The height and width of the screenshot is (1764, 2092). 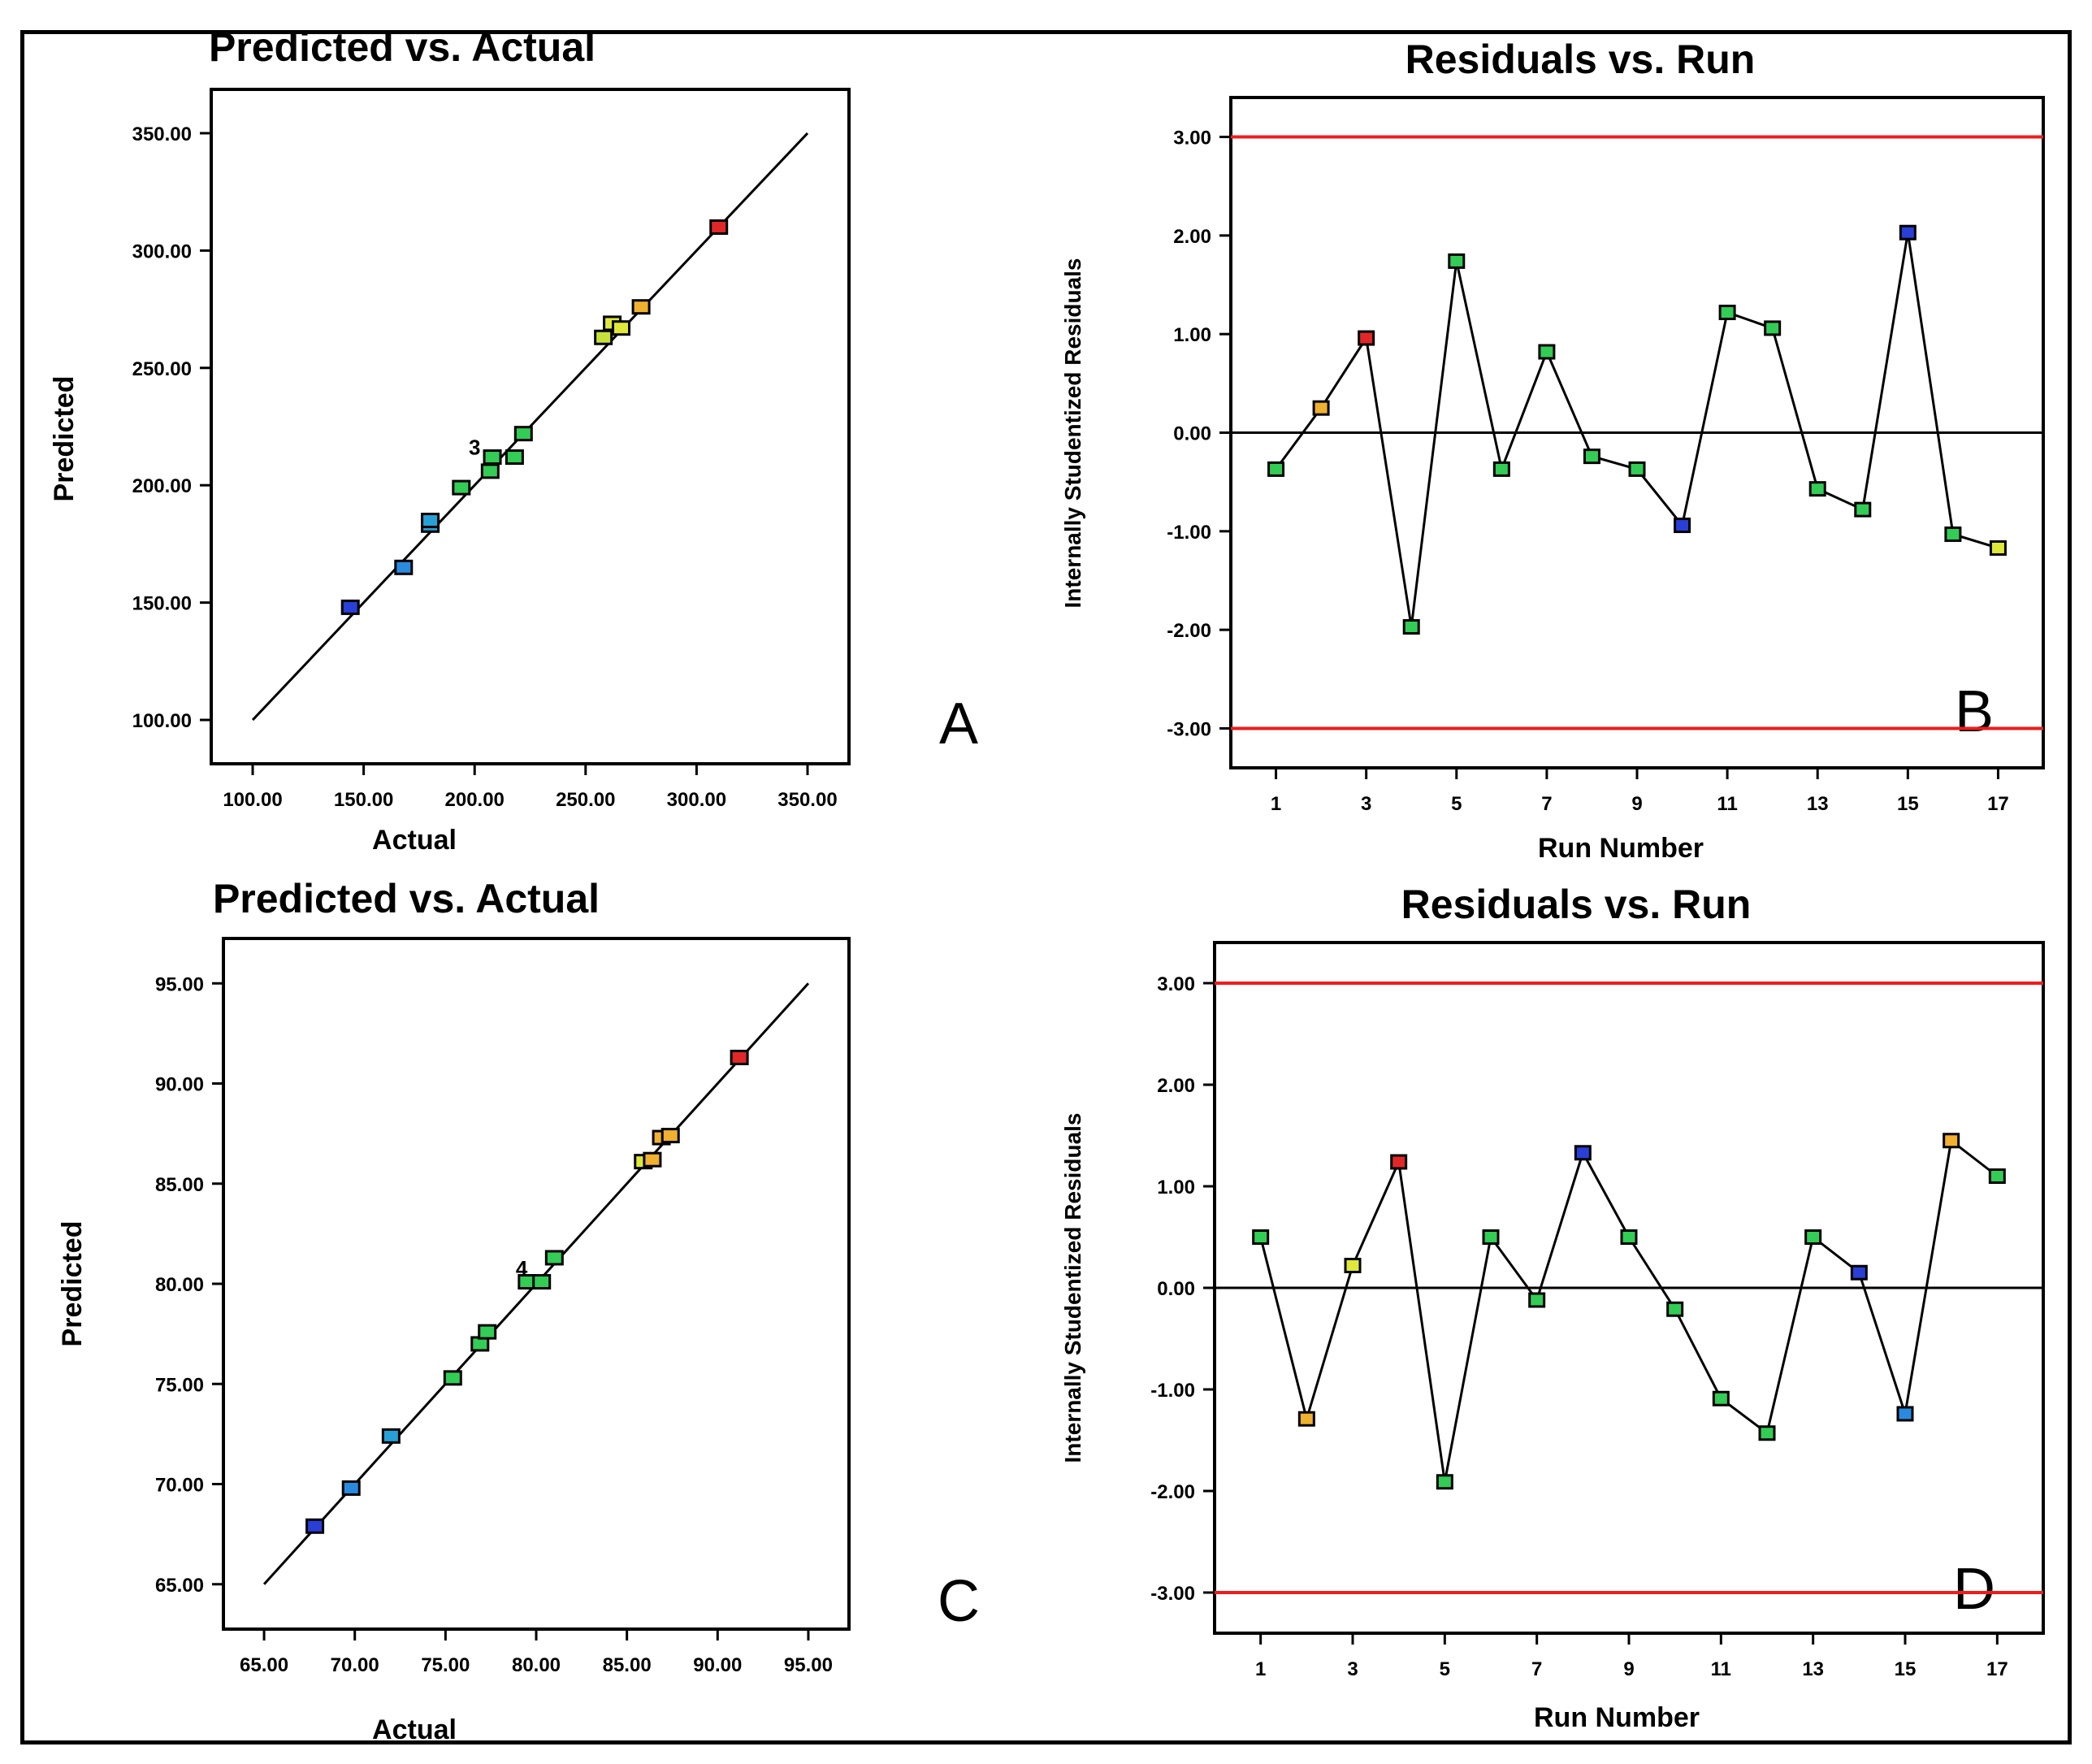 I want to click on x-axis-label-d: Run Number, so click(x=1617, y=1717).